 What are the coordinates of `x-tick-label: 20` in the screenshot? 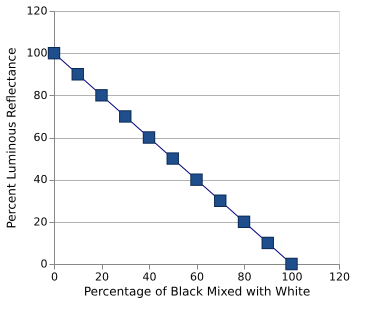 It's located at (102, 277).